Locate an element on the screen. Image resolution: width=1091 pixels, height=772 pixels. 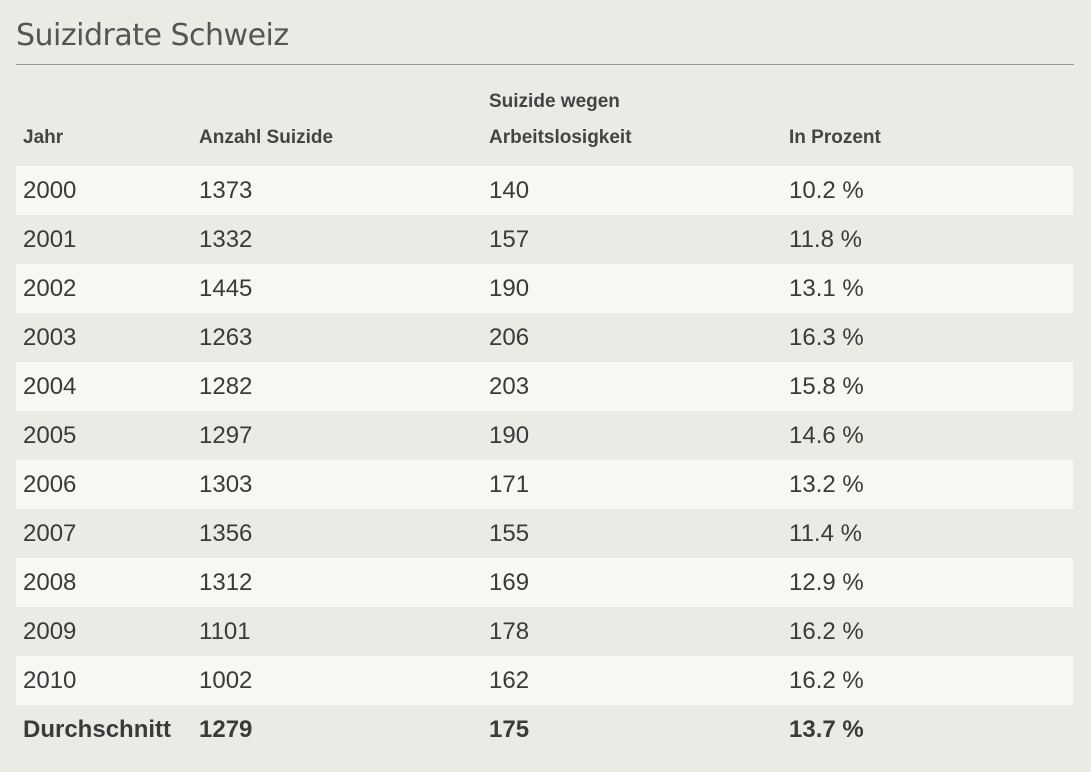
cell-jahr: 2009 is located at coordinates (104, 631).